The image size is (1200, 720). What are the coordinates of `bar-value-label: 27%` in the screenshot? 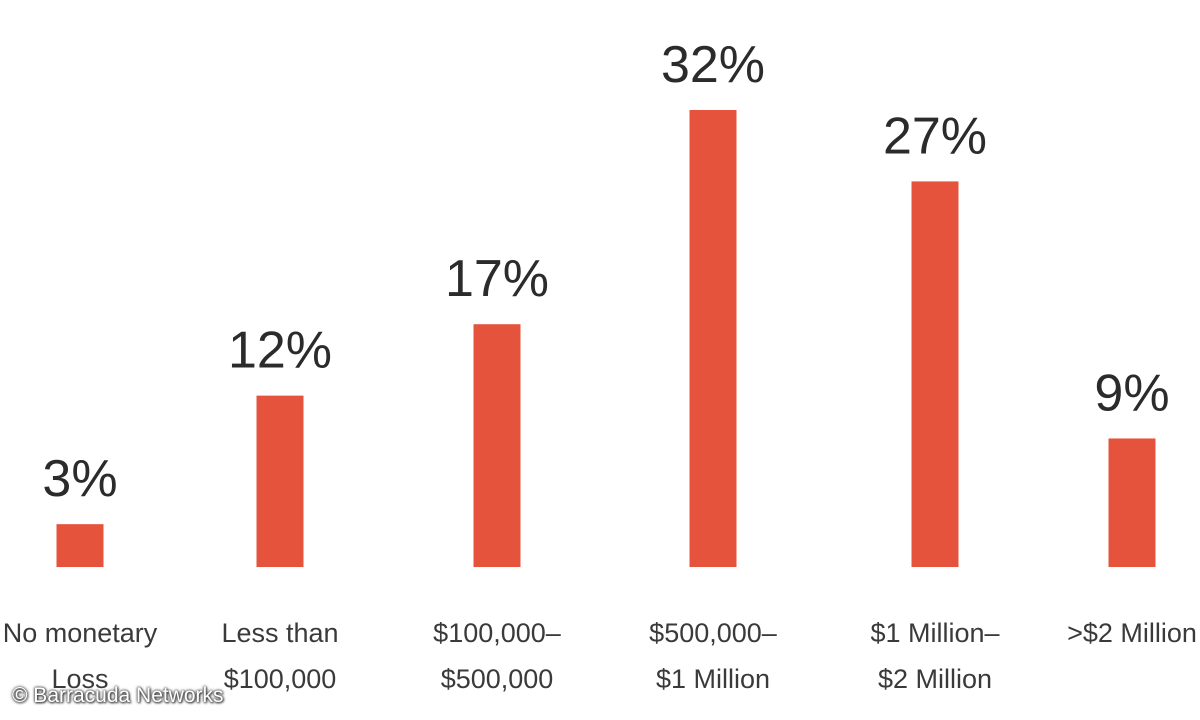 It's located at (935, 136).